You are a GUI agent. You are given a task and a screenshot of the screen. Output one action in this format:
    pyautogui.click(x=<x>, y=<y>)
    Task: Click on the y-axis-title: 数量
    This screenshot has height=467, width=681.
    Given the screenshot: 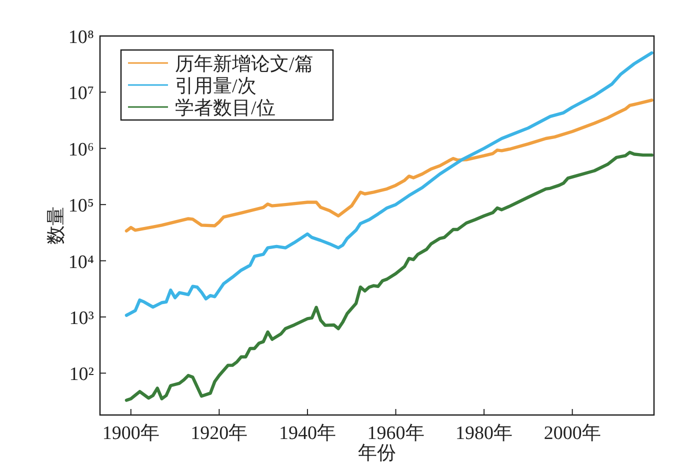 What is the action you would take?
    pyautogui.click(x=56, y=225)
    